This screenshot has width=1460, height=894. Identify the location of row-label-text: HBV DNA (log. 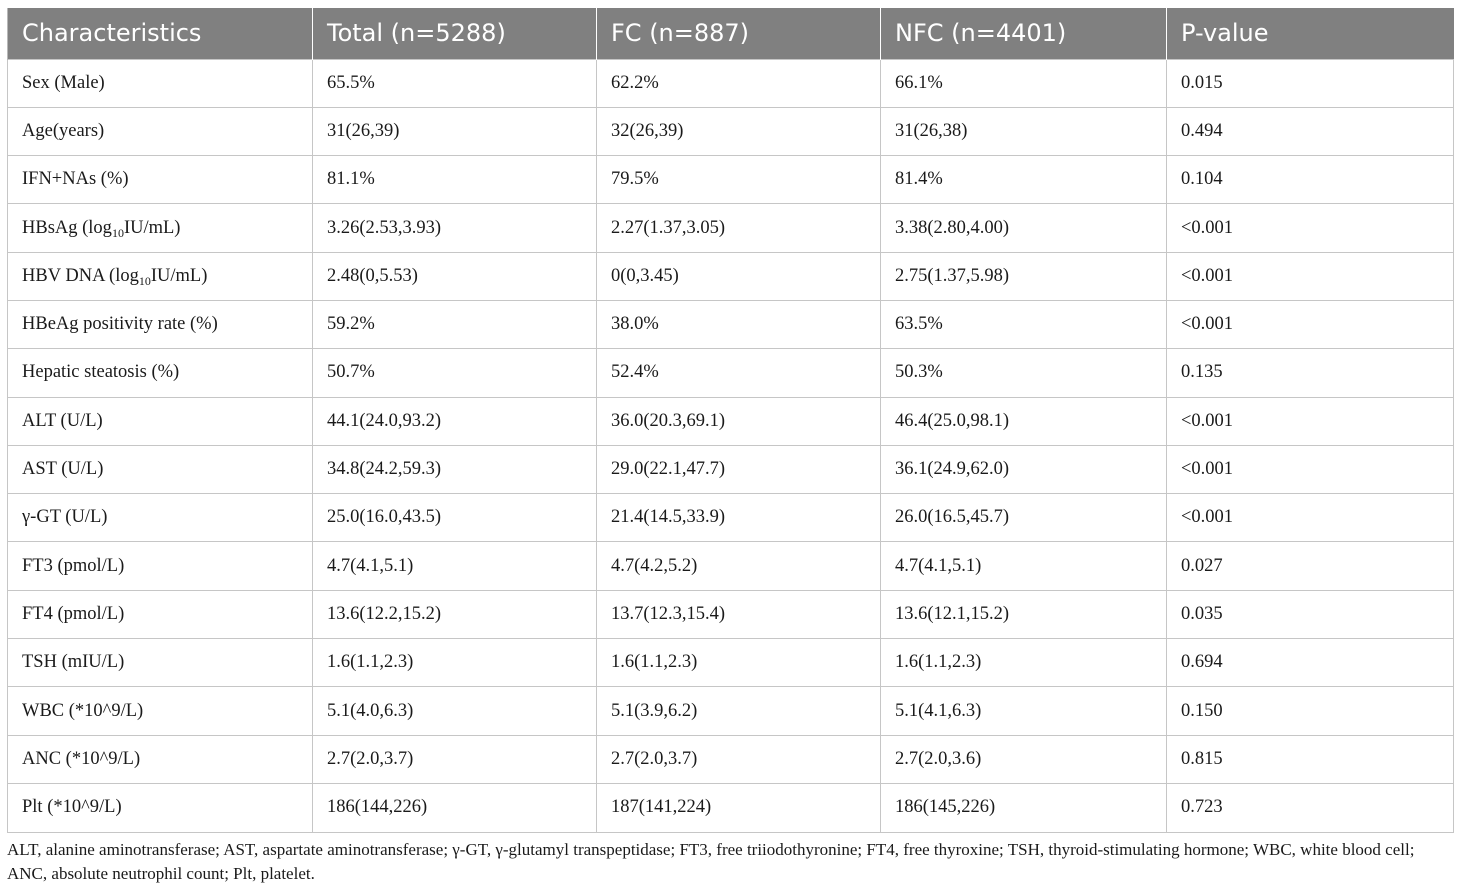
(80, 275).